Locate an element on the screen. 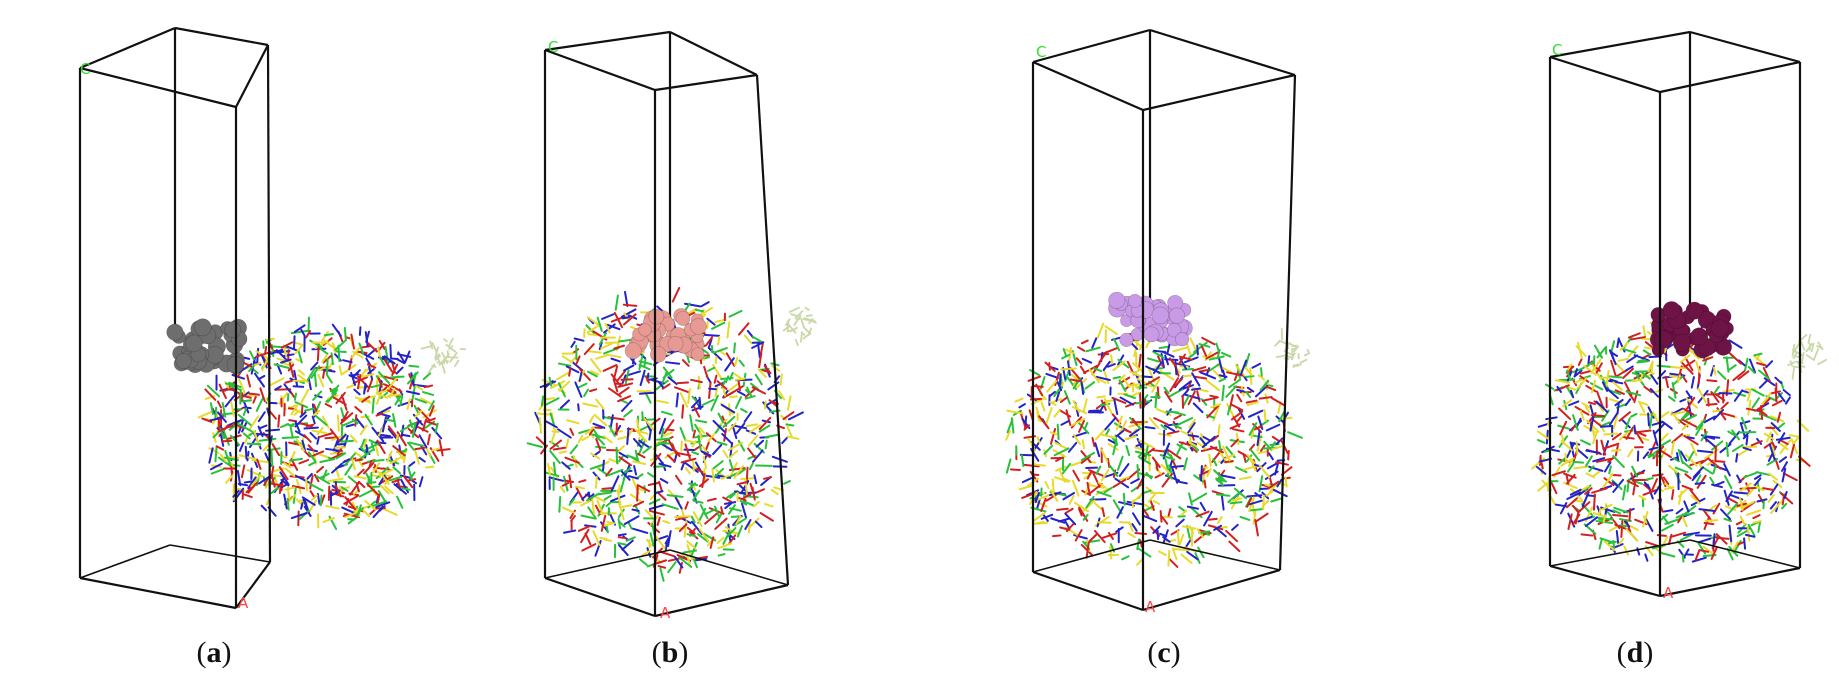 This screenshot has width=1839, height=699. panel-c: CA is located at coordinates (1158, 322).